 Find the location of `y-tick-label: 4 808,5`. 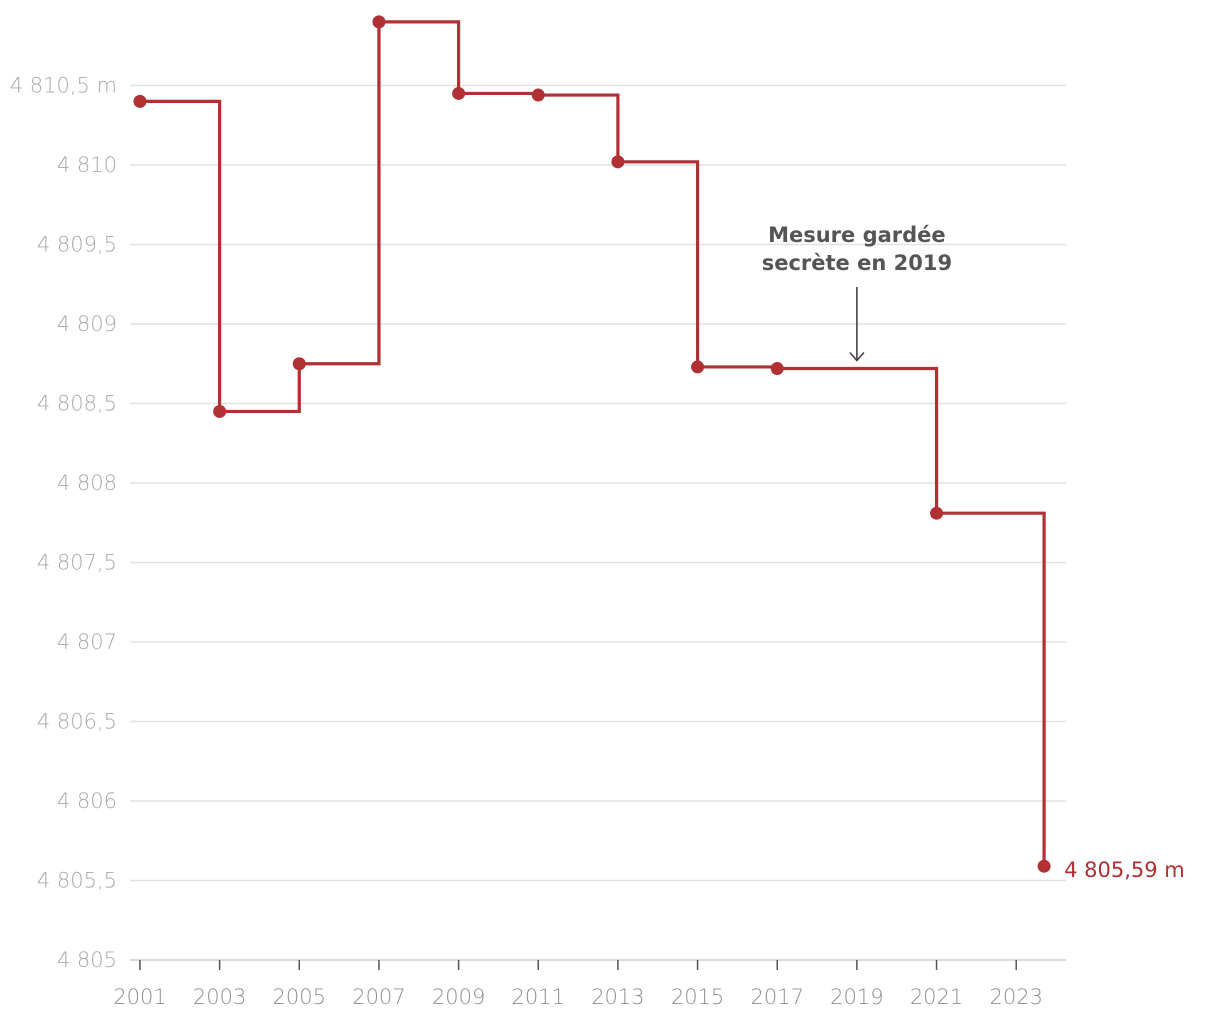

y-tick-label: 4 808,5 is located at coordinates (77, 404).